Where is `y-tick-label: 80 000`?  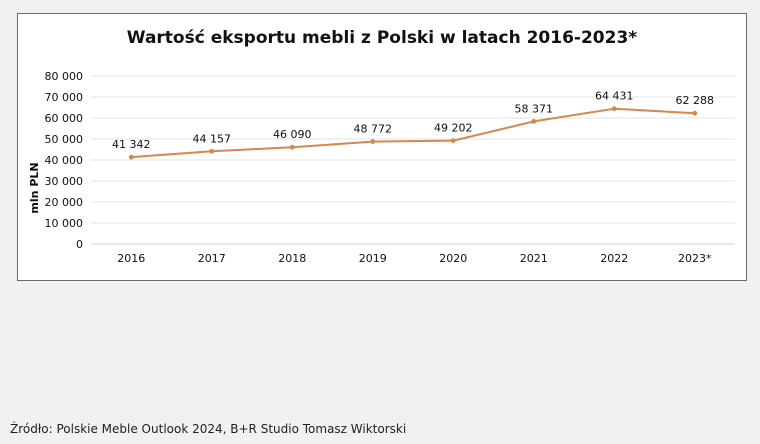
y-tick-label: 80 000 is located at coordinates (64, 76).